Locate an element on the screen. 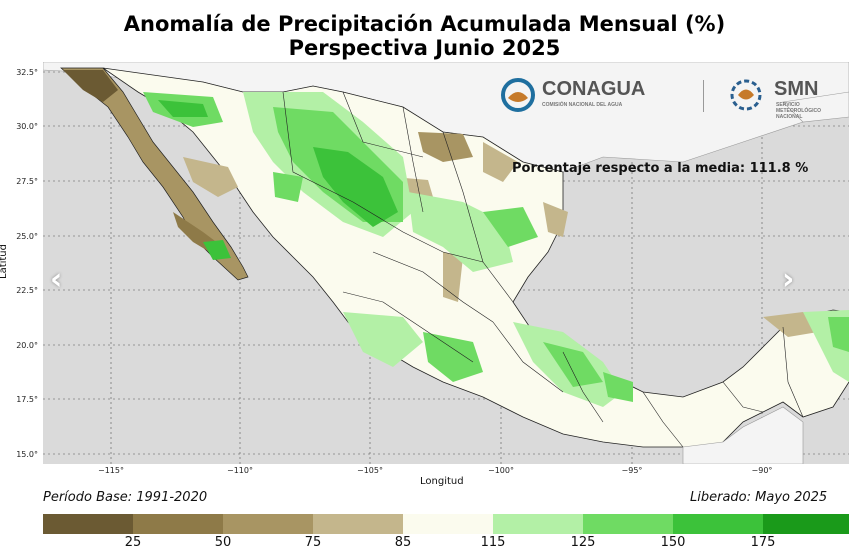  y-tick-label: 32.5° is located at coordinates (27, 72).